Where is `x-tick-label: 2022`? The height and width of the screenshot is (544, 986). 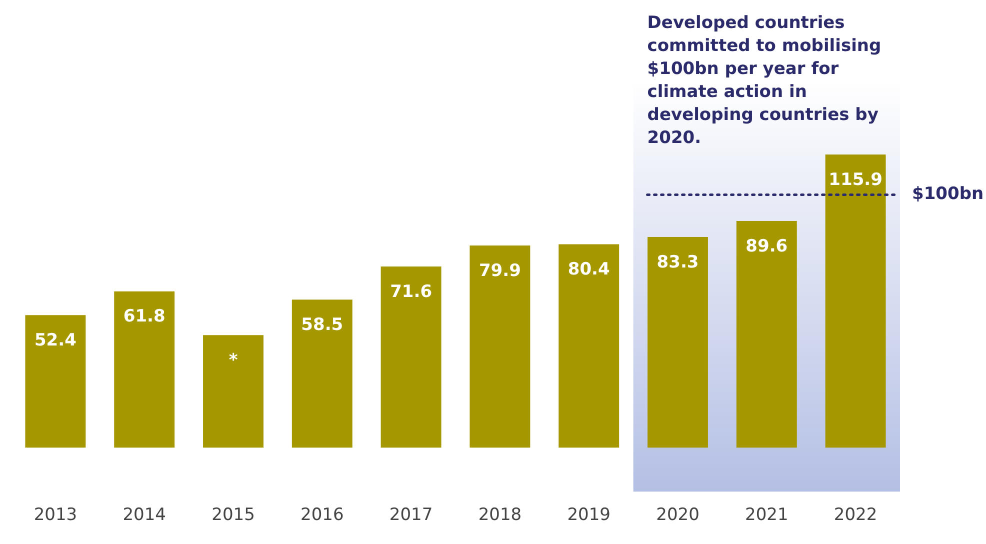 x-tick-label: 2022 is located at coordinates (856, 515).